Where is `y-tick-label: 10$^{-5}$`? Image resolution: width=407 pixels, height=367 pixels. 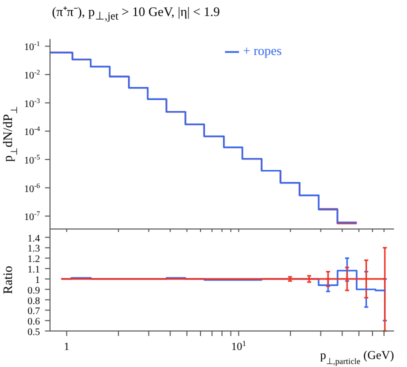
y-tick-label: 10$^{-5}$ is located at coordinates (32, 159).